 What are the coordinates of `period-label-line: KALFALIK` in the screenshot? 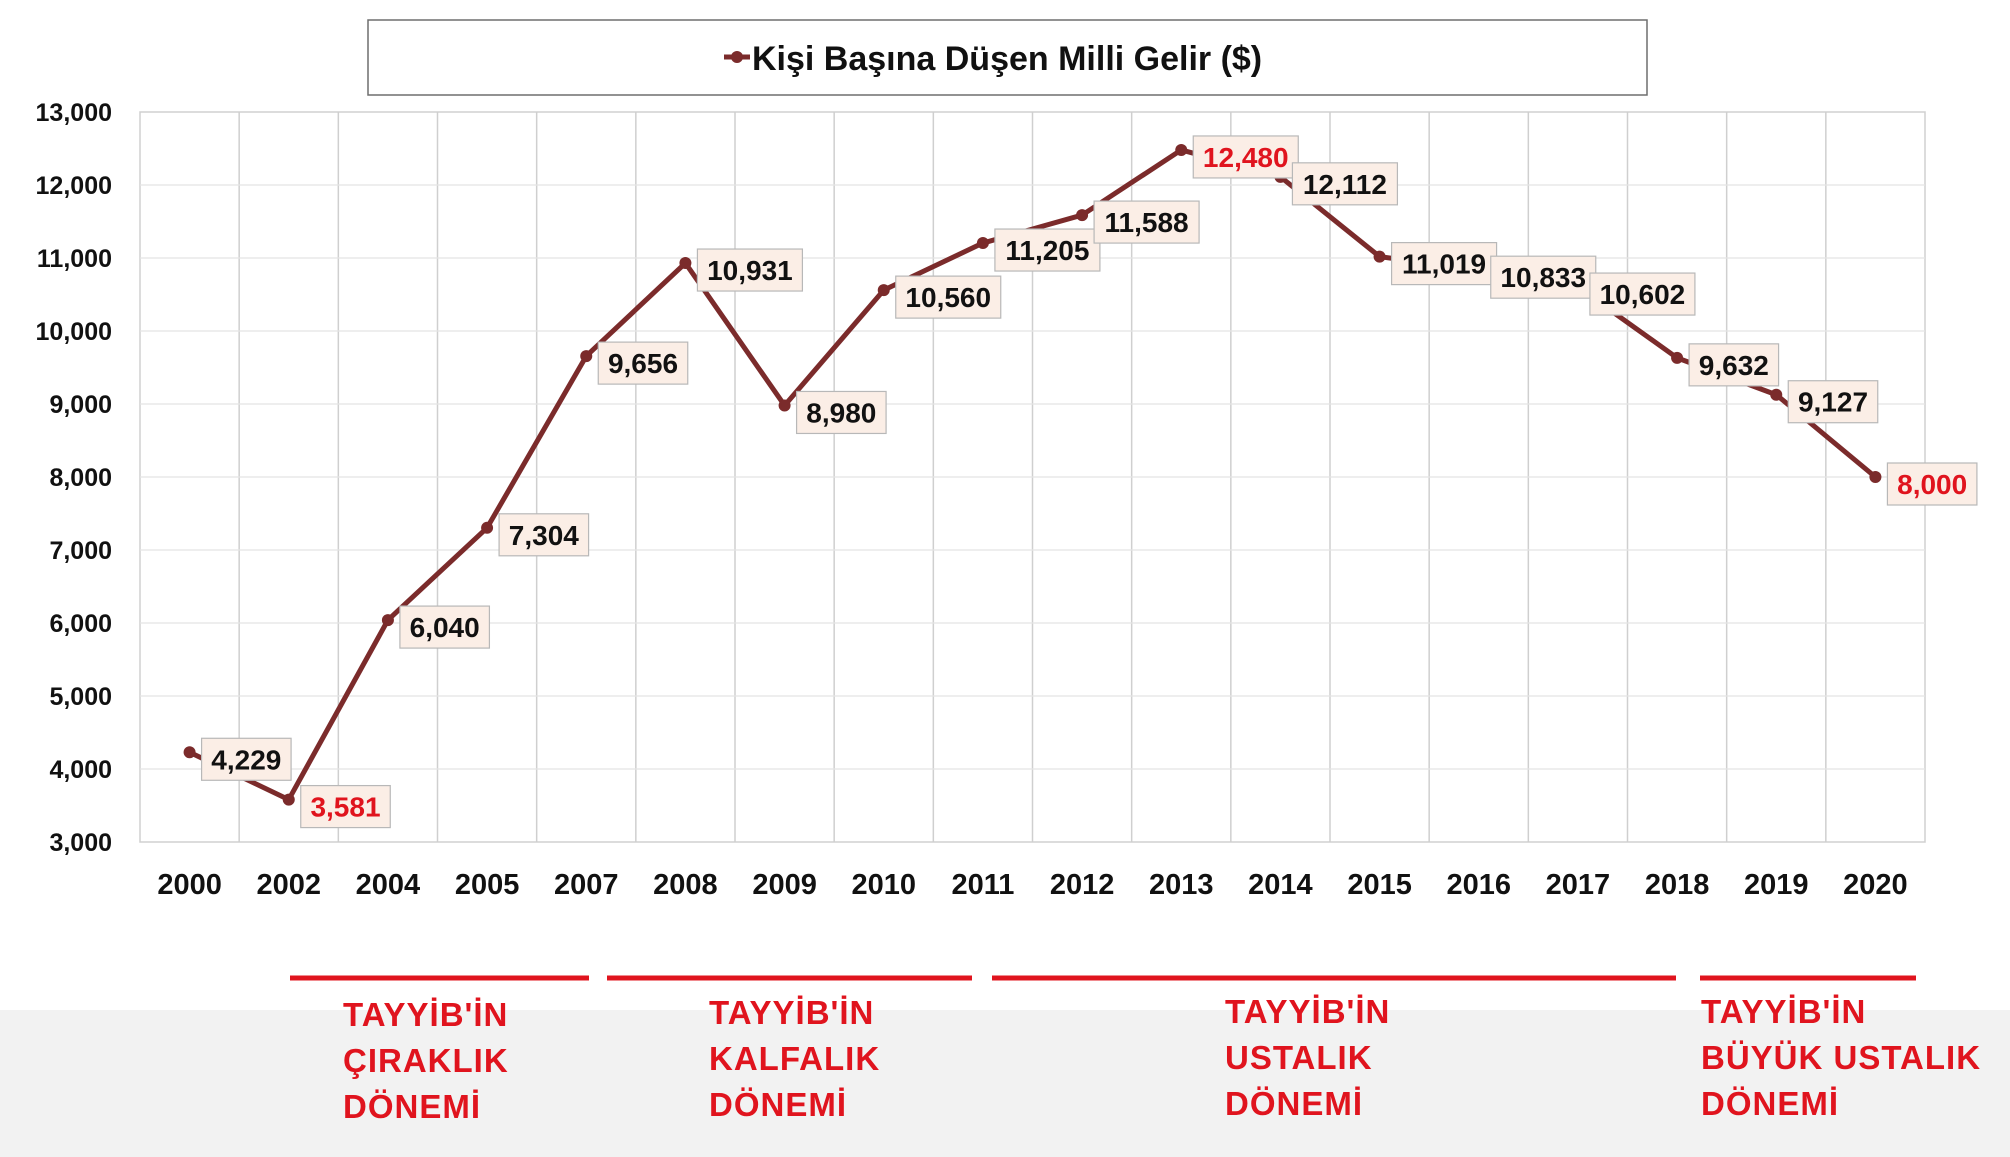 It's located at (795, 1058).